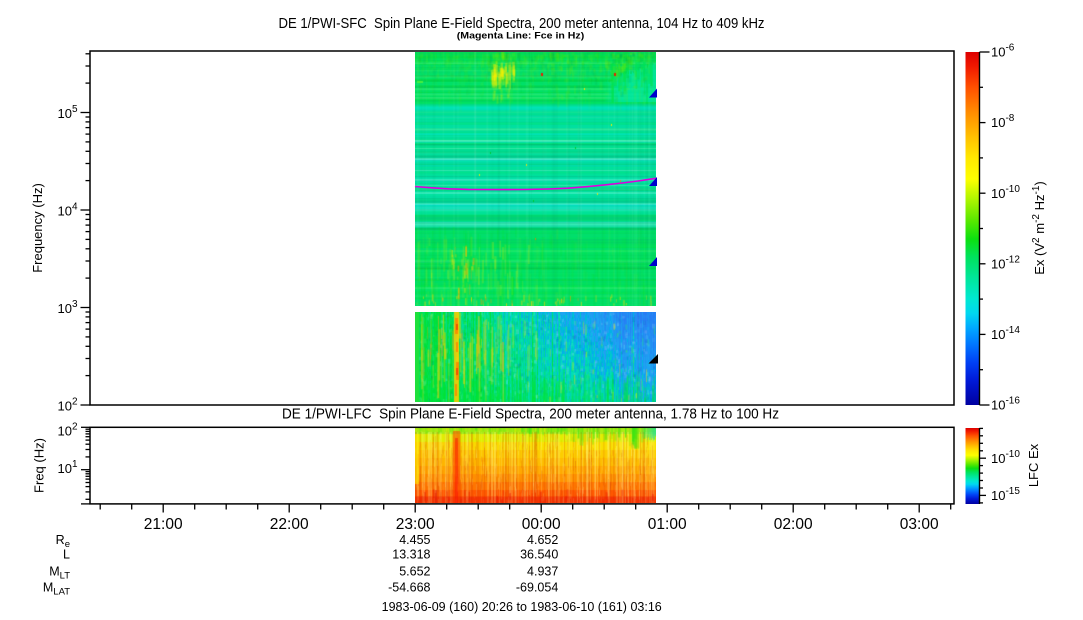  I want to click on svg-text: 03:00, so click(919, 524).